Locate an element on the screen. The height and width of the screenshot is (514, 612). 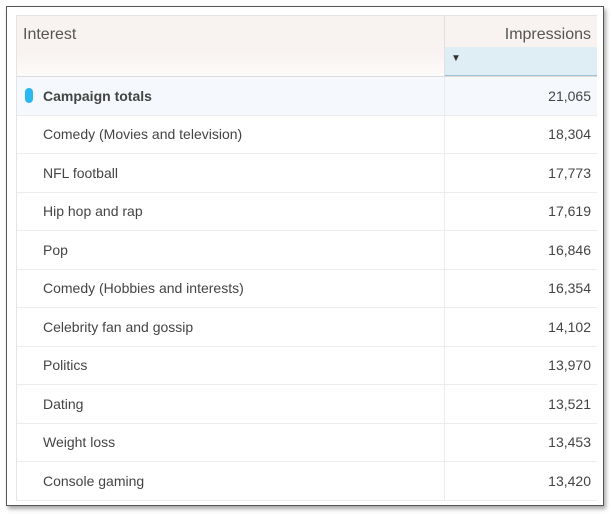
row-impressions: 13,970 is located at coordinates (520, 365).